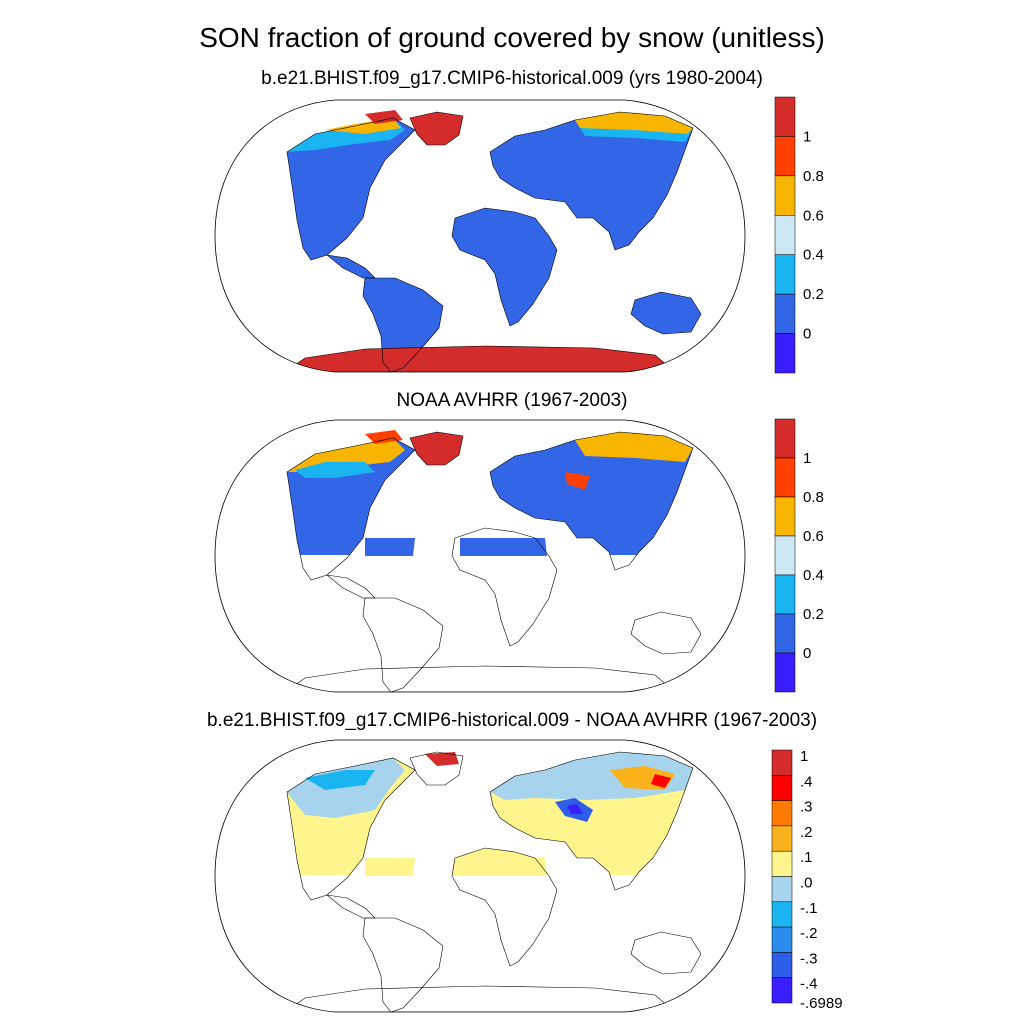 The image size is (1024, 1024). I want to click on panel-2-subtitle: NOAA AVHRR (1967-2003), so click(512, 400).